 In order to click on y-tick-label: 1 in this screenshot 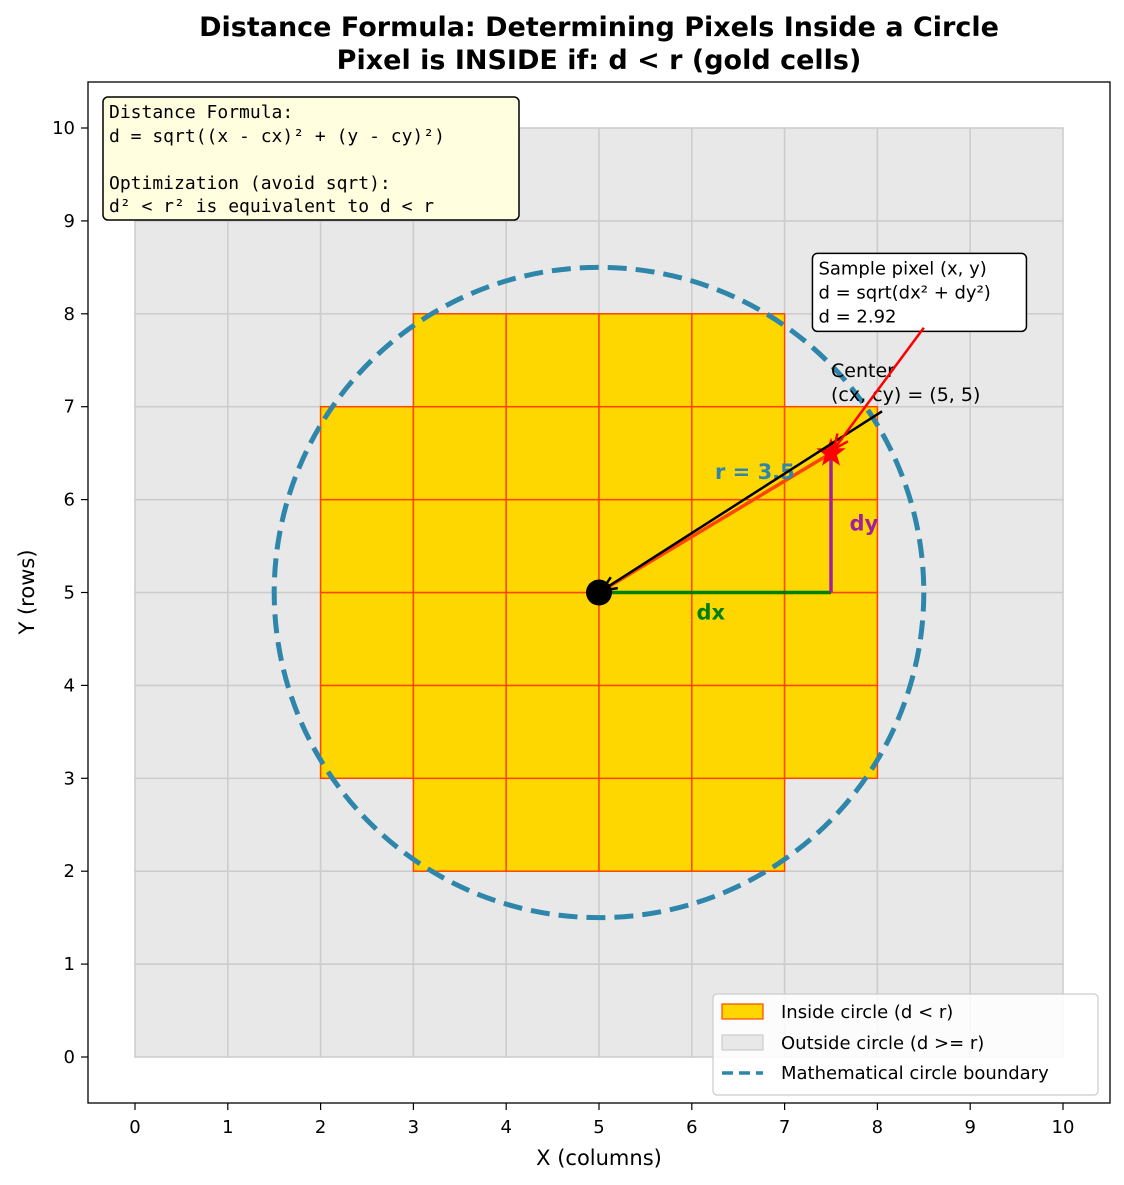, I will do `click(69, 964)`.